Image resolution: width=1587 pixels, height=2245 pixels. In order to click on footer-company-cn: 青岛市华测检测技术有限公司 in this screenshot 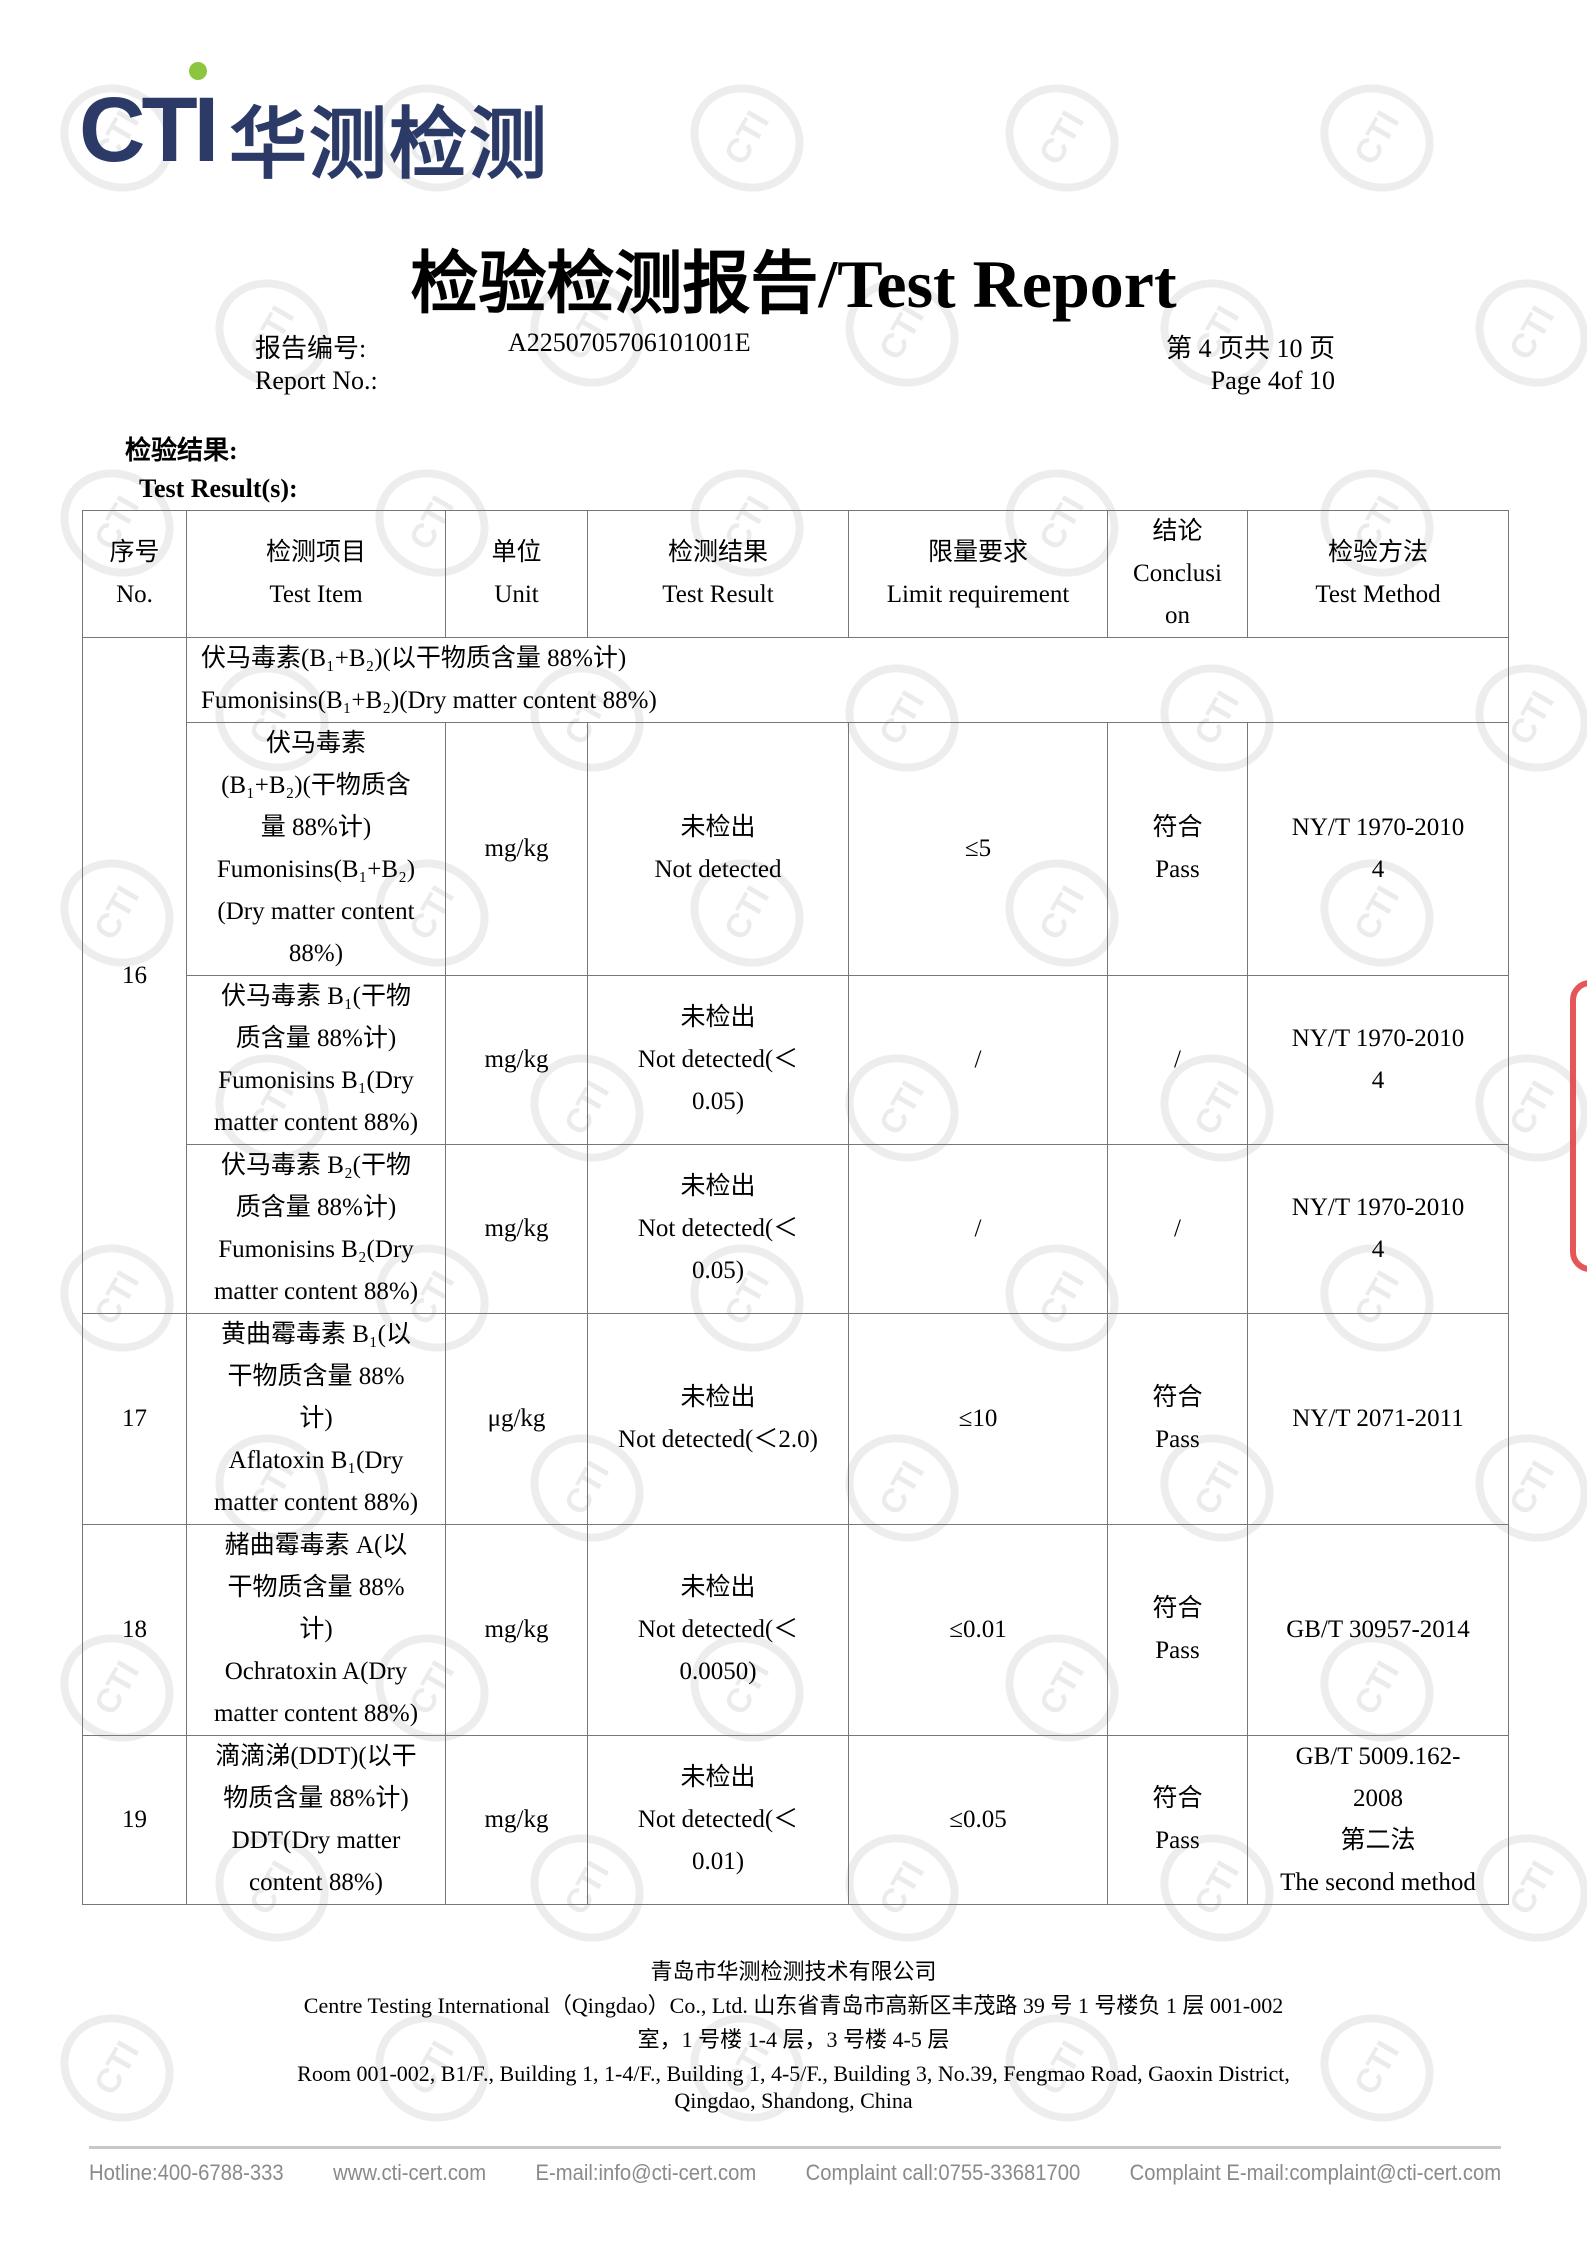, I will do `click(793, 1971)`.